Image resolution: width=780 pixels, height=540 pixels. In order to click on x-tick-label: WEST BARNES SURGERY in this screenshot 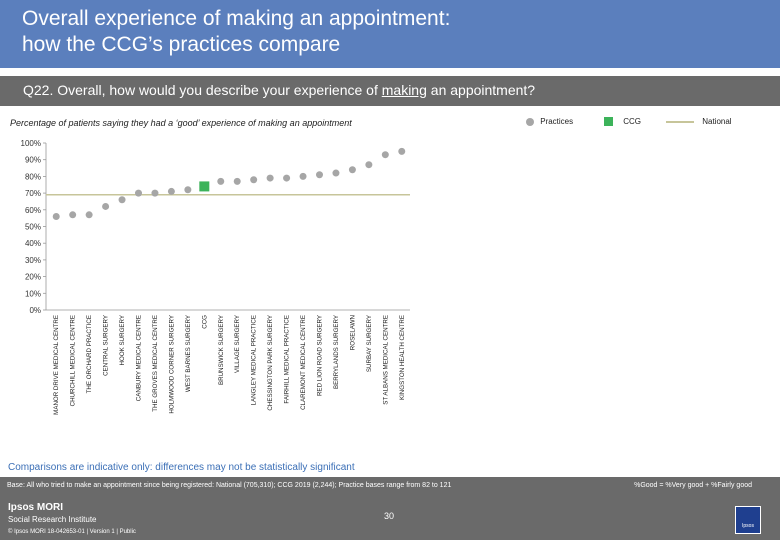, I will do `click(188, 353)`.